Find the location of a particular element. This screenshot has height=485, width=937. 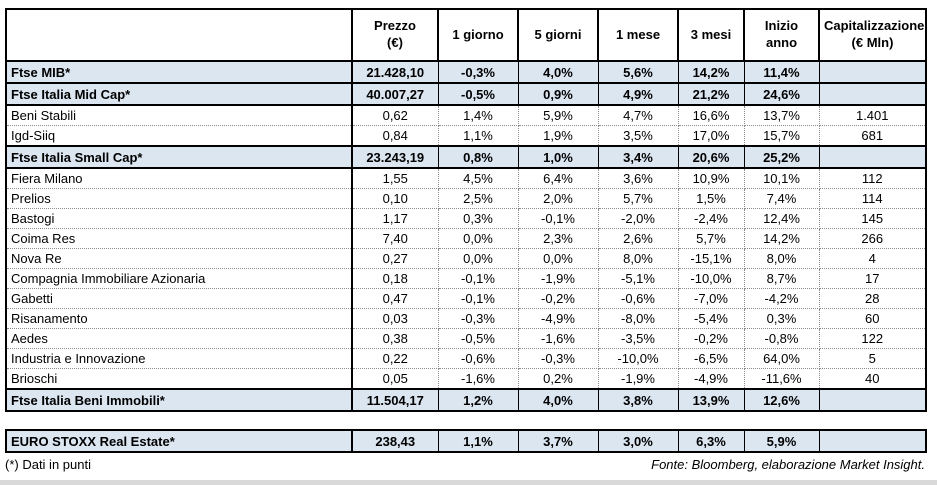

value-cell: -4,2% is located at coordinates (781, 298).